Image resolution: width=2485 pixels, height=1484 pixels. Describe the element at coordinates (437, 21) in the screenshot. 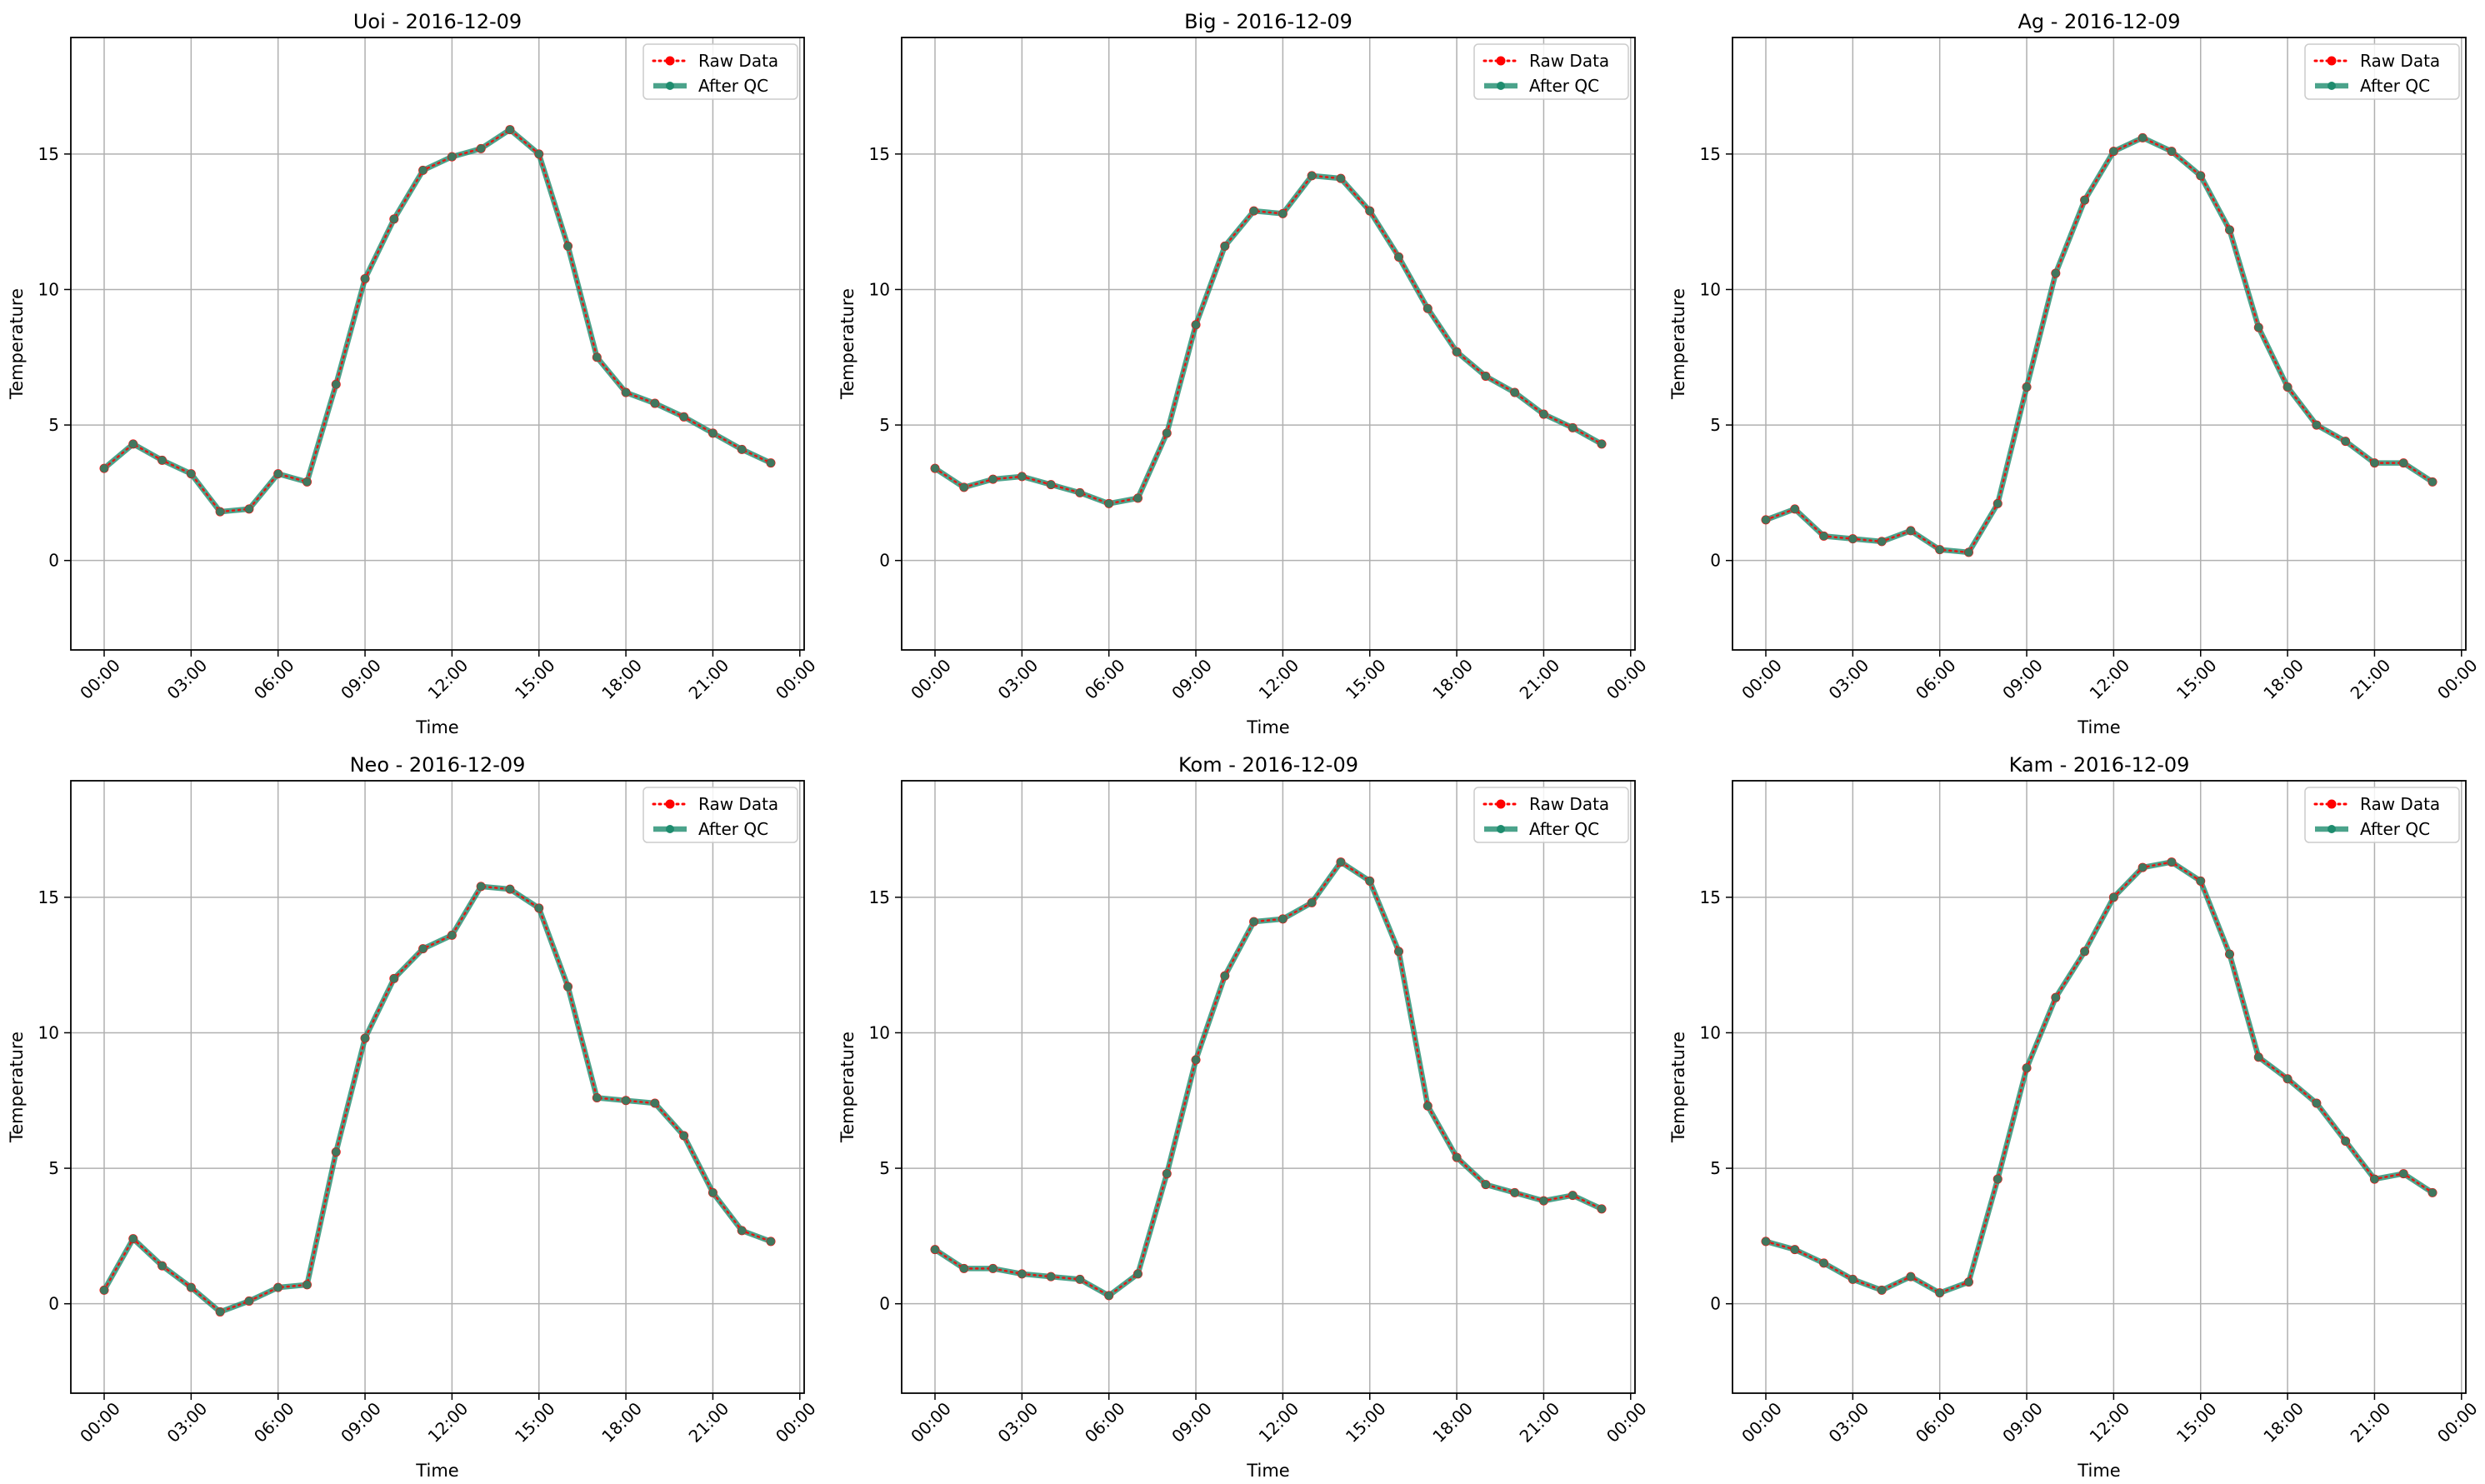

I see `chart-title: Uoi - 2016-12-09` at that location.